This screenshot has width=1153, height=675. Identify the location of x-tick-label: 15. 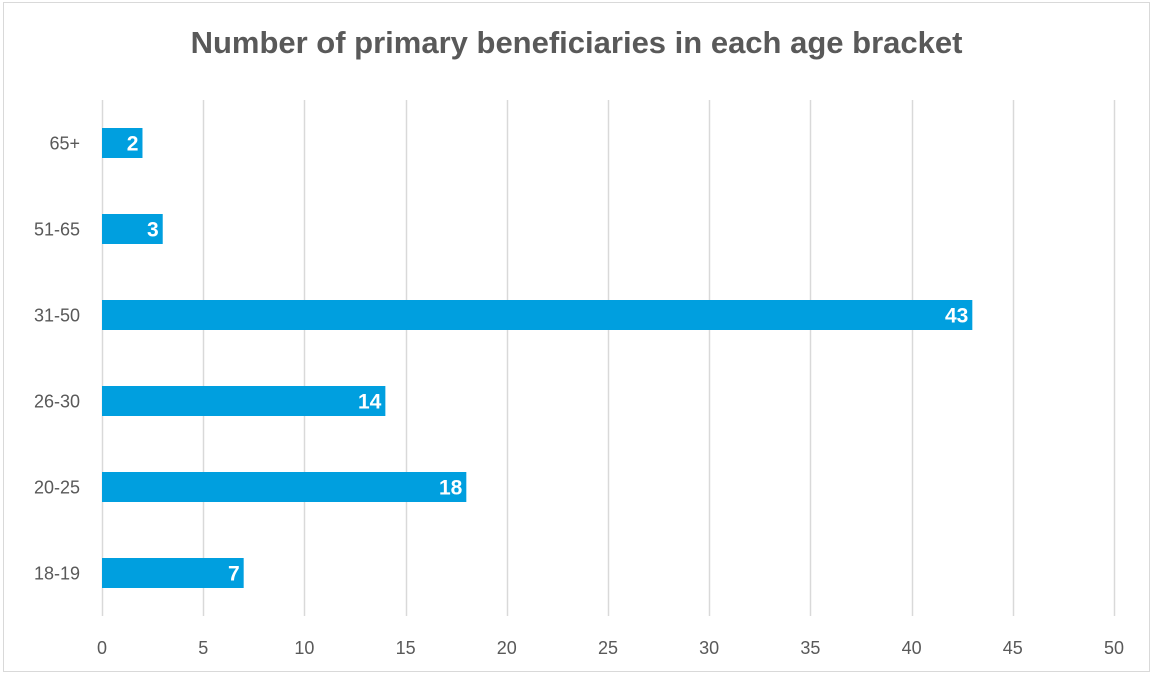
(406, 648).